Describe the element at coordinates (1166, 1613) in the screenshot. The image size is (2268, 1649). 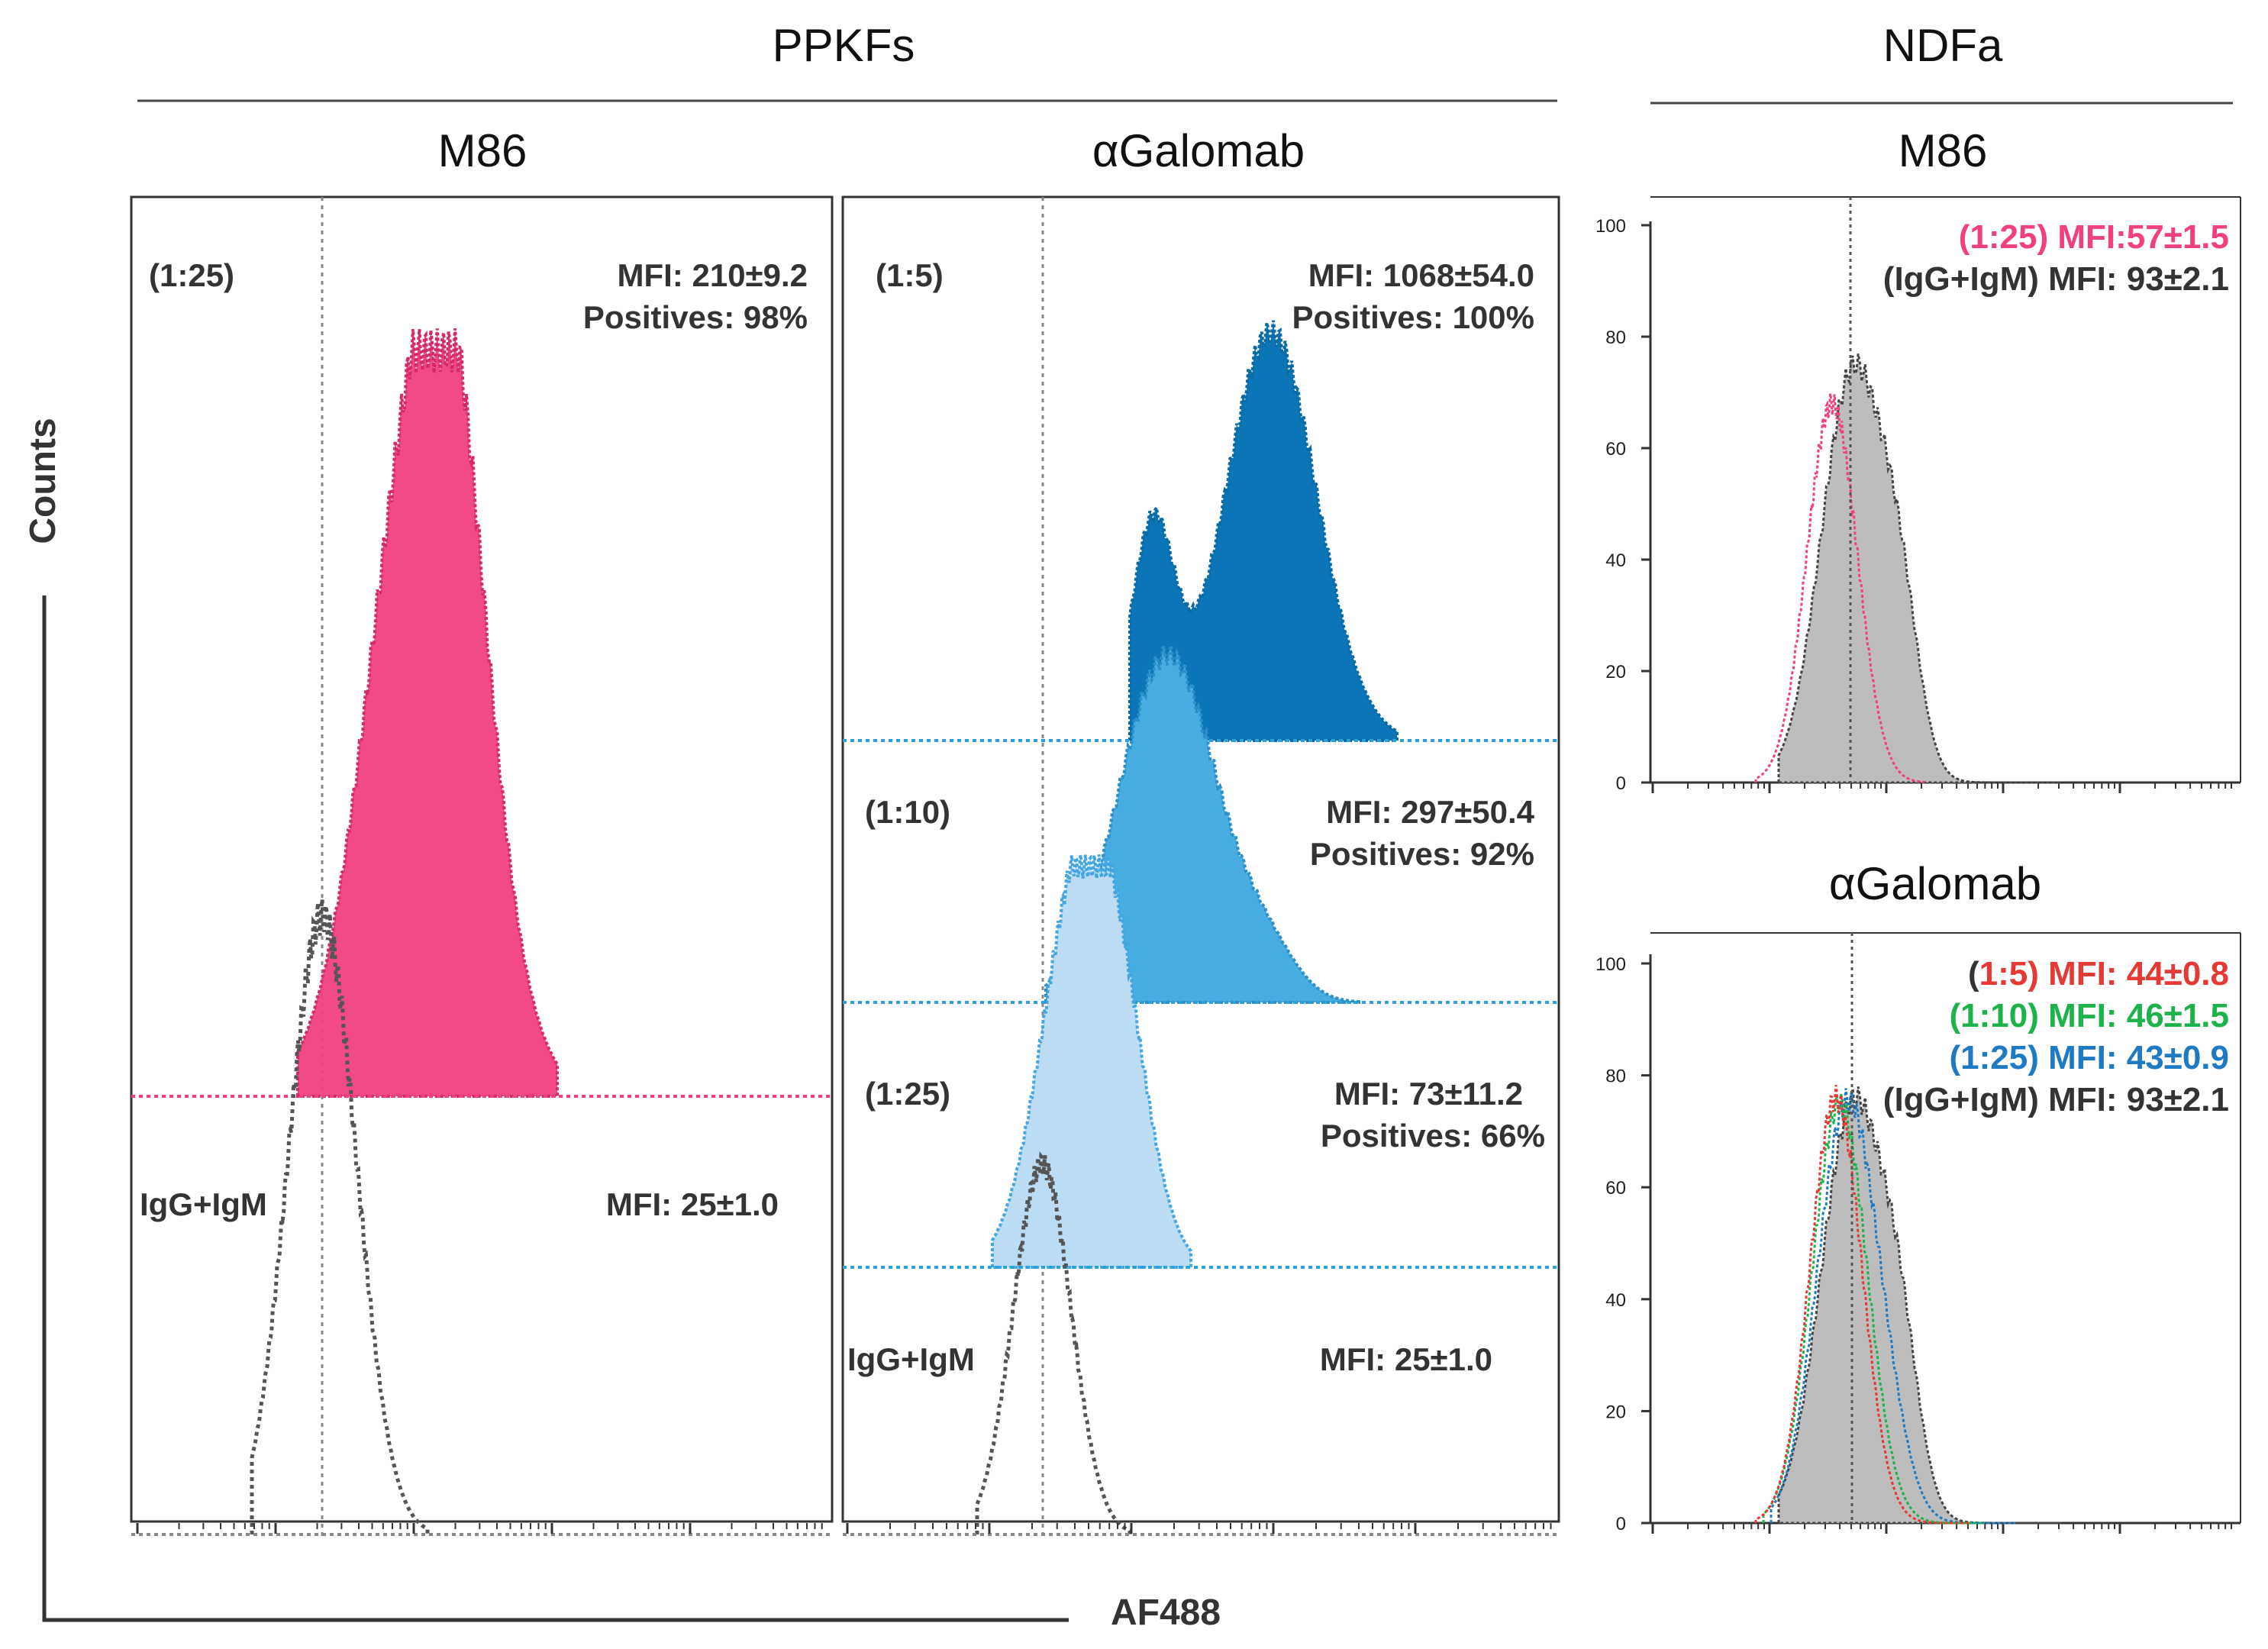
I see `x-axis-label: AF488` at that location.